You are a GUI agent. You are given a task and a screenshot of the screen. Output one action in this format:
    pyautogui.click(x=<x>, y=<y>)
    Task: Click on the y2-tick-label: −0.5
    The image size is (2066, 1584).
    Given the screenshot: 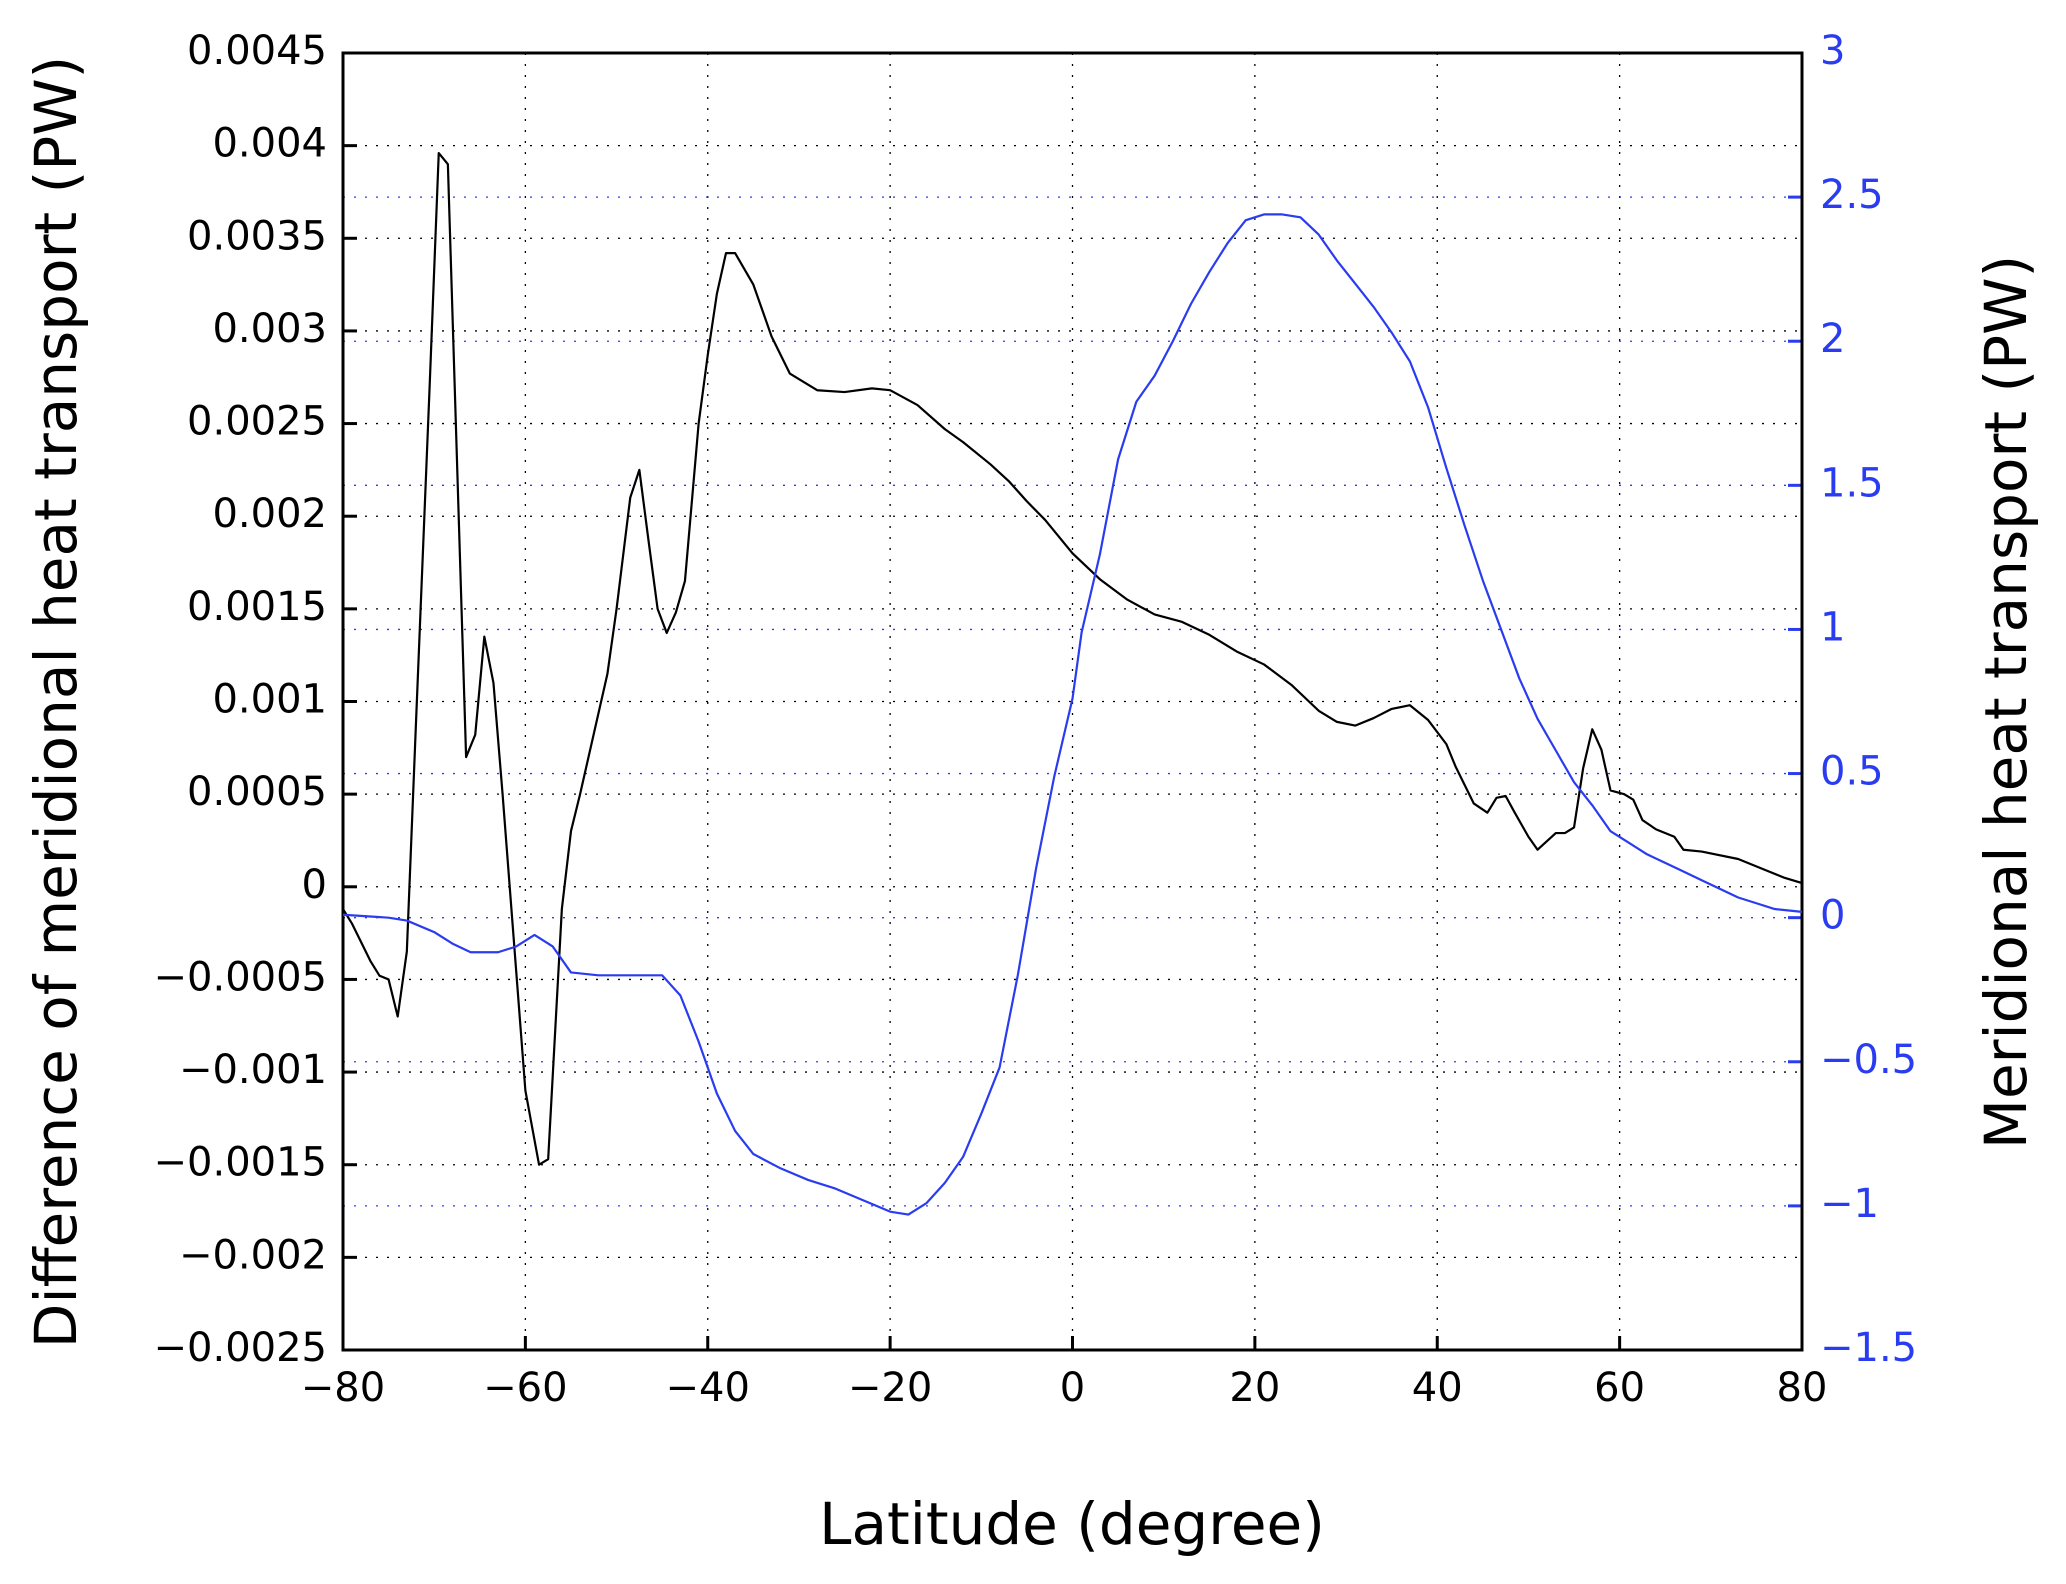 What is the action you would take?
    pyautogui.click(x=1868, y=1060)
    